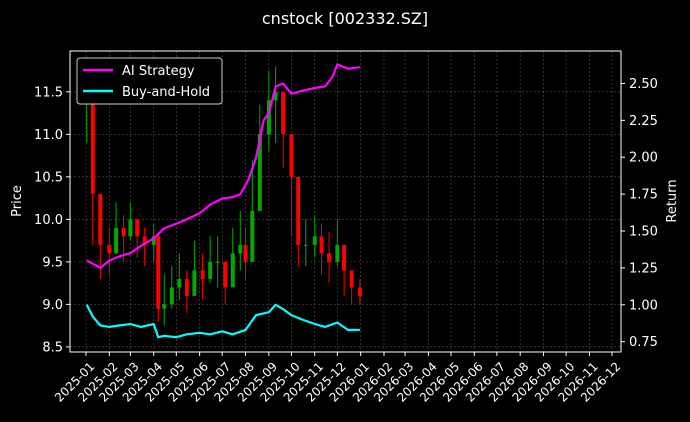 The height and width of the screenshot is (422, 690). I want to click on y-right-tick-label: 2.25, so click(643, 121).